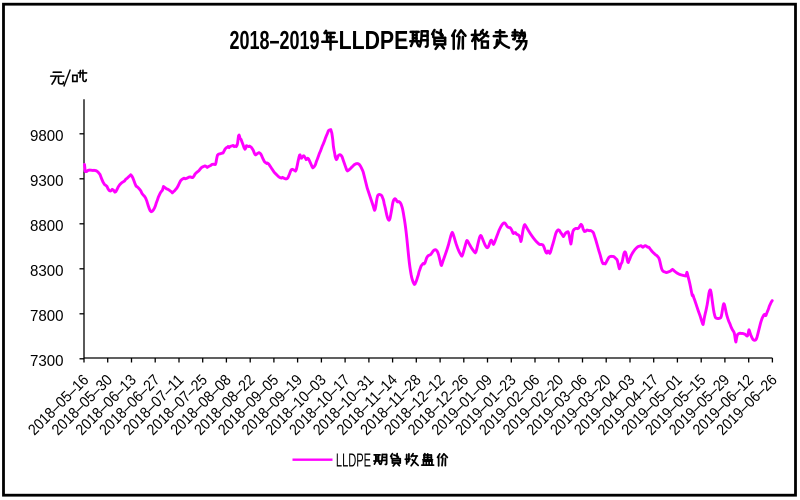 Image resolution: width=800 pixels, height=500 pixels. Describe the element at coordinates (47, 361) in the screenshot. I see `svg-text: 7300` at that location.